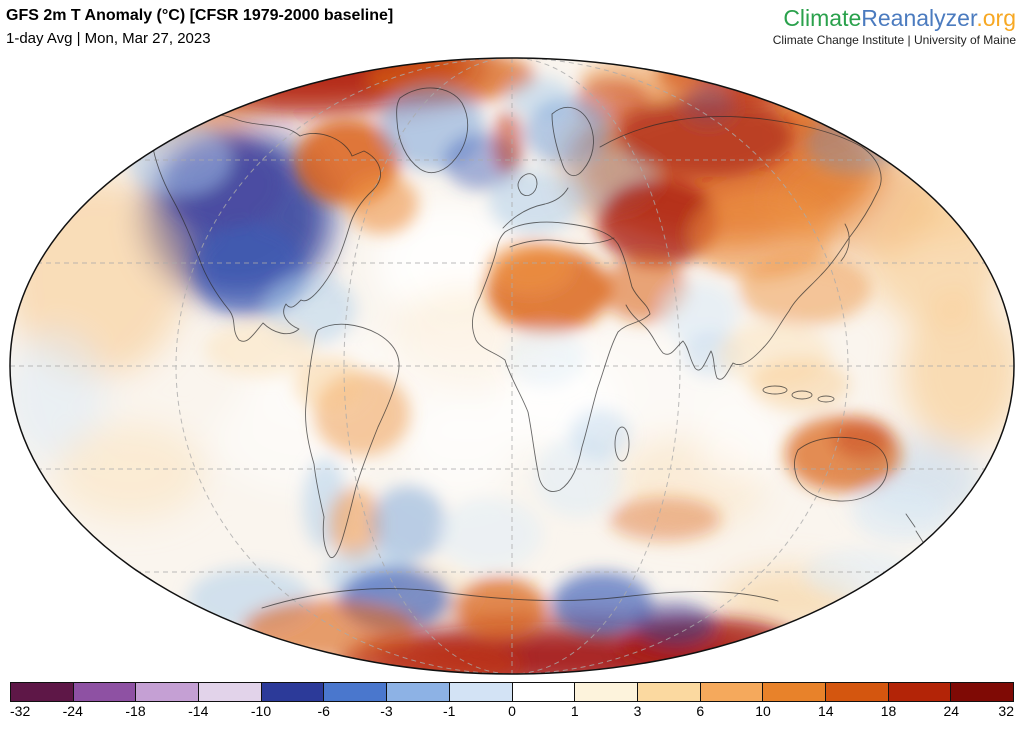 The width and height of the screenshot is (1024, 739). What do you see at coordinates (845, 242) in the screenshot?
I see `coastline-japan` at bounding box center [845, 242].